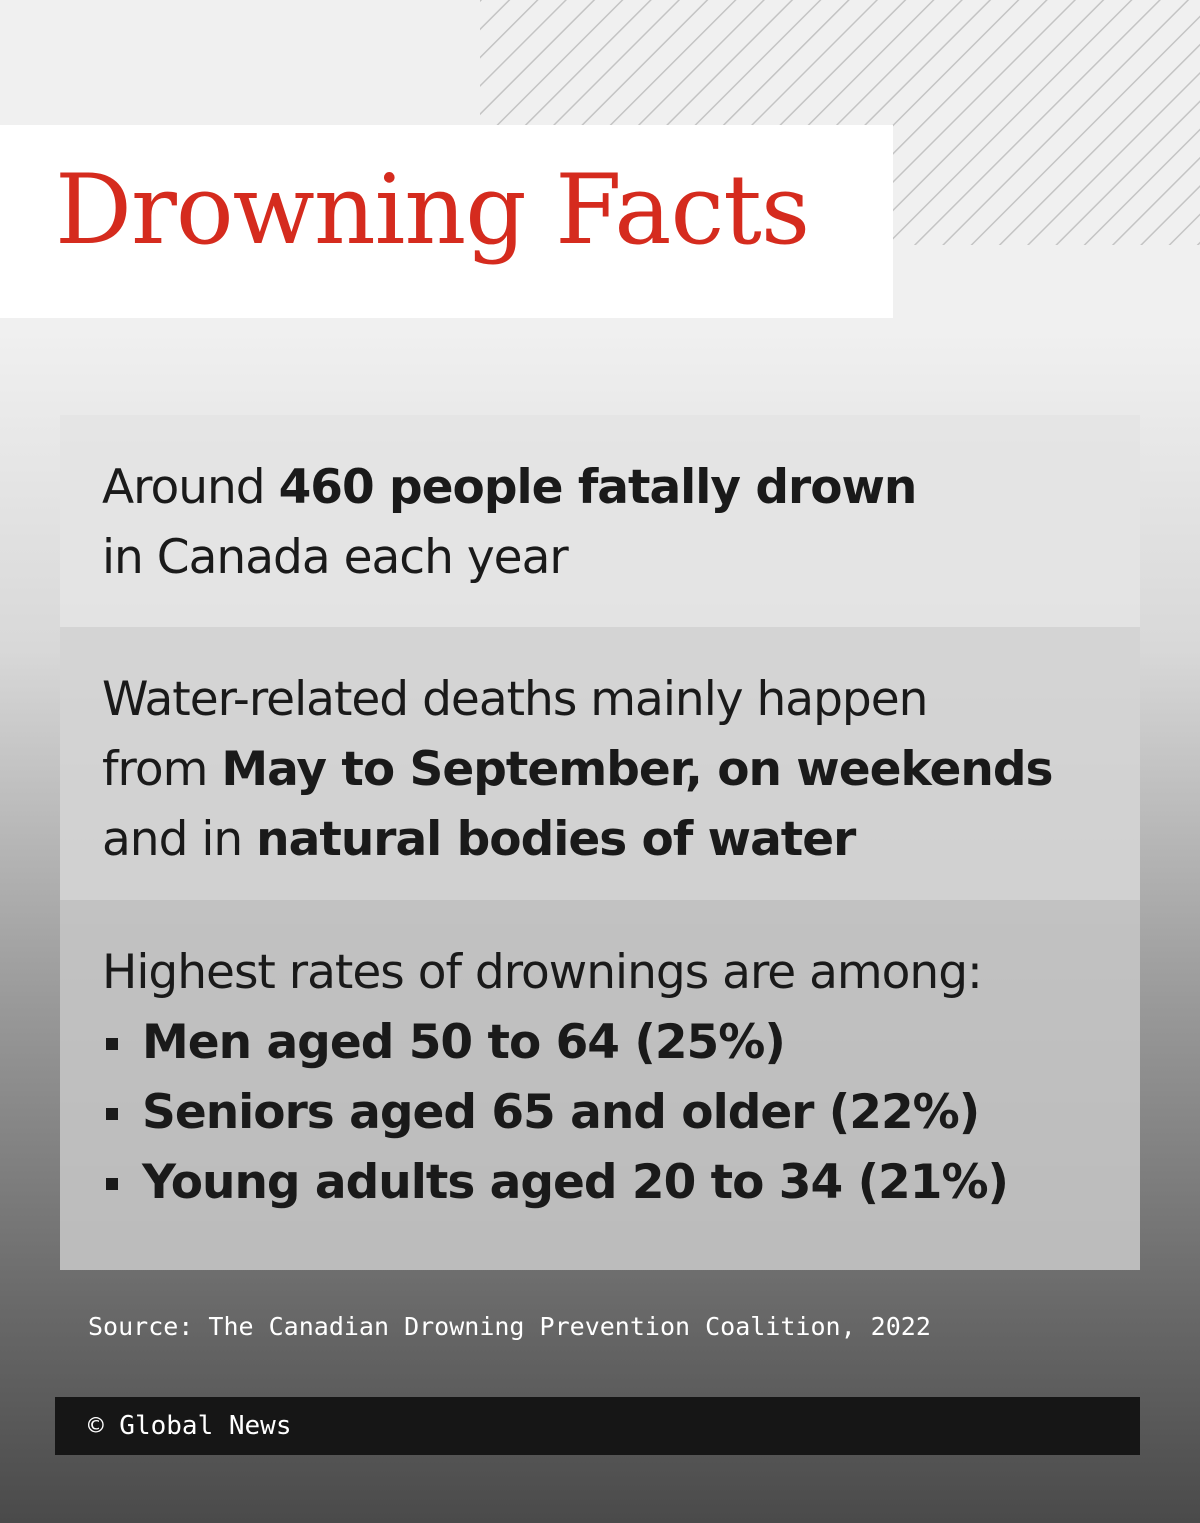  I want to click on fact-line: and in natural bodies of water, so click(621, 840).